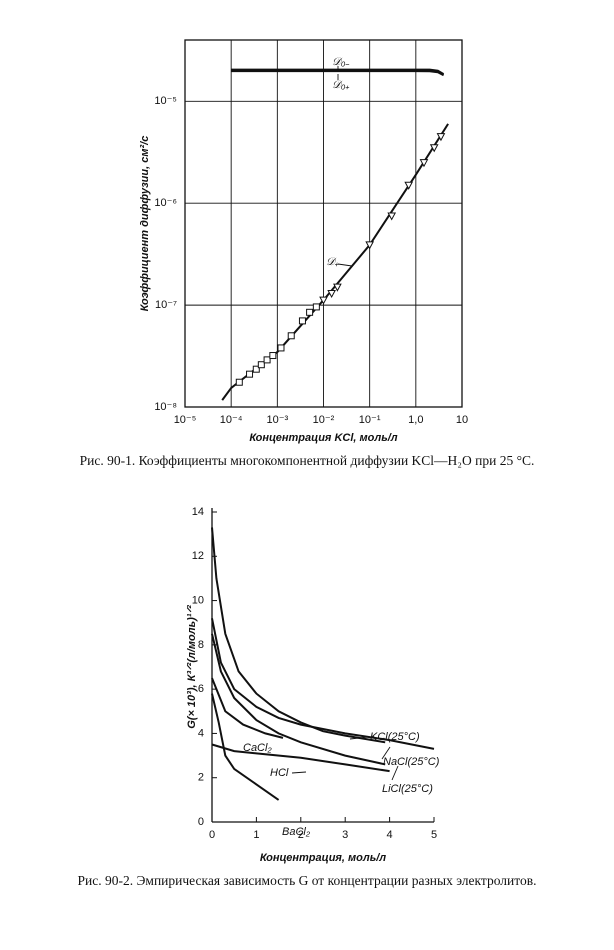 This screenshot has width=614, height=950. Describe the element at coordinates (370, 420) in the screenshot. I see `x-tick-label: 10⁻¹` at that location.